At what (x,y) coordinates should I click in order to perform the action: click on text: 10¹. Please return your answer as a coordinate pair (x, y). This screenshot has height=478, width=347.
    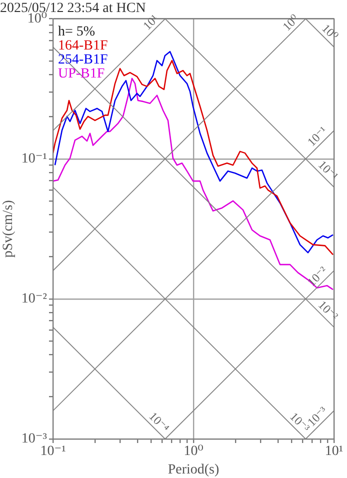
    Looking at the image, I should click on (151, 22).